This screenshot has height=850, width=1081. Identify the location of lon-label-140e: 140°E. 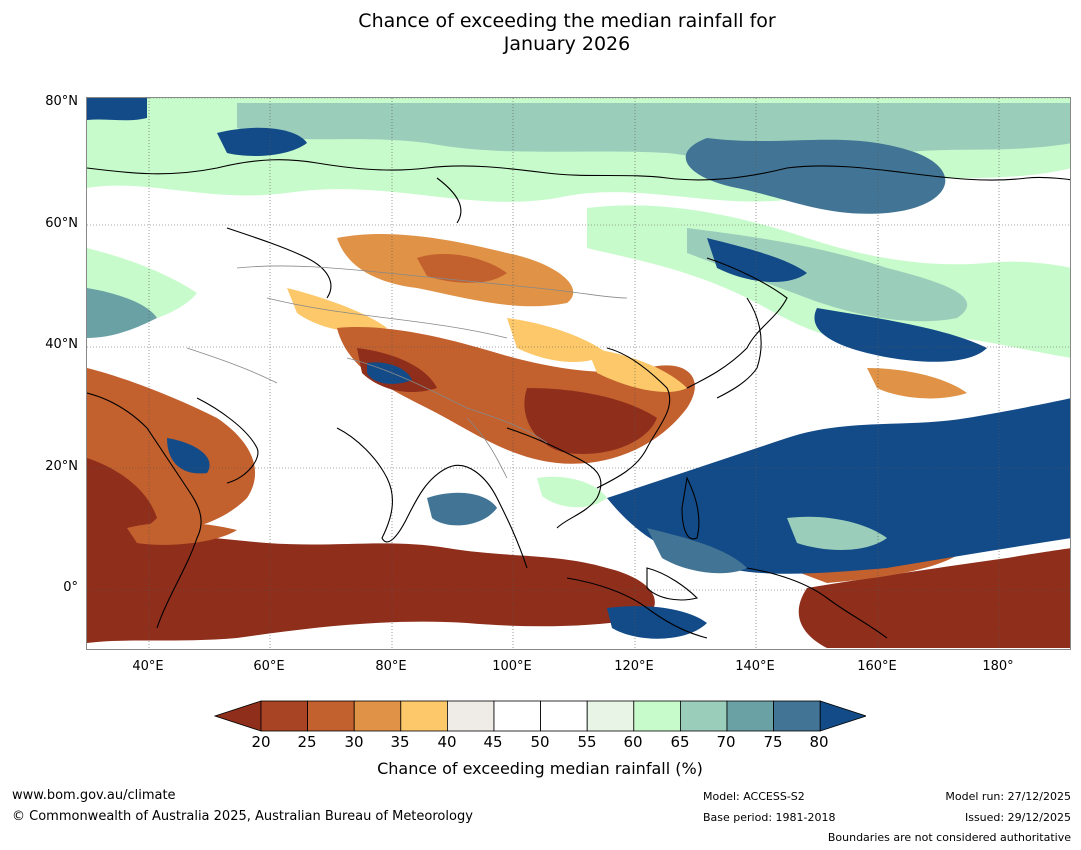
(755, 666).